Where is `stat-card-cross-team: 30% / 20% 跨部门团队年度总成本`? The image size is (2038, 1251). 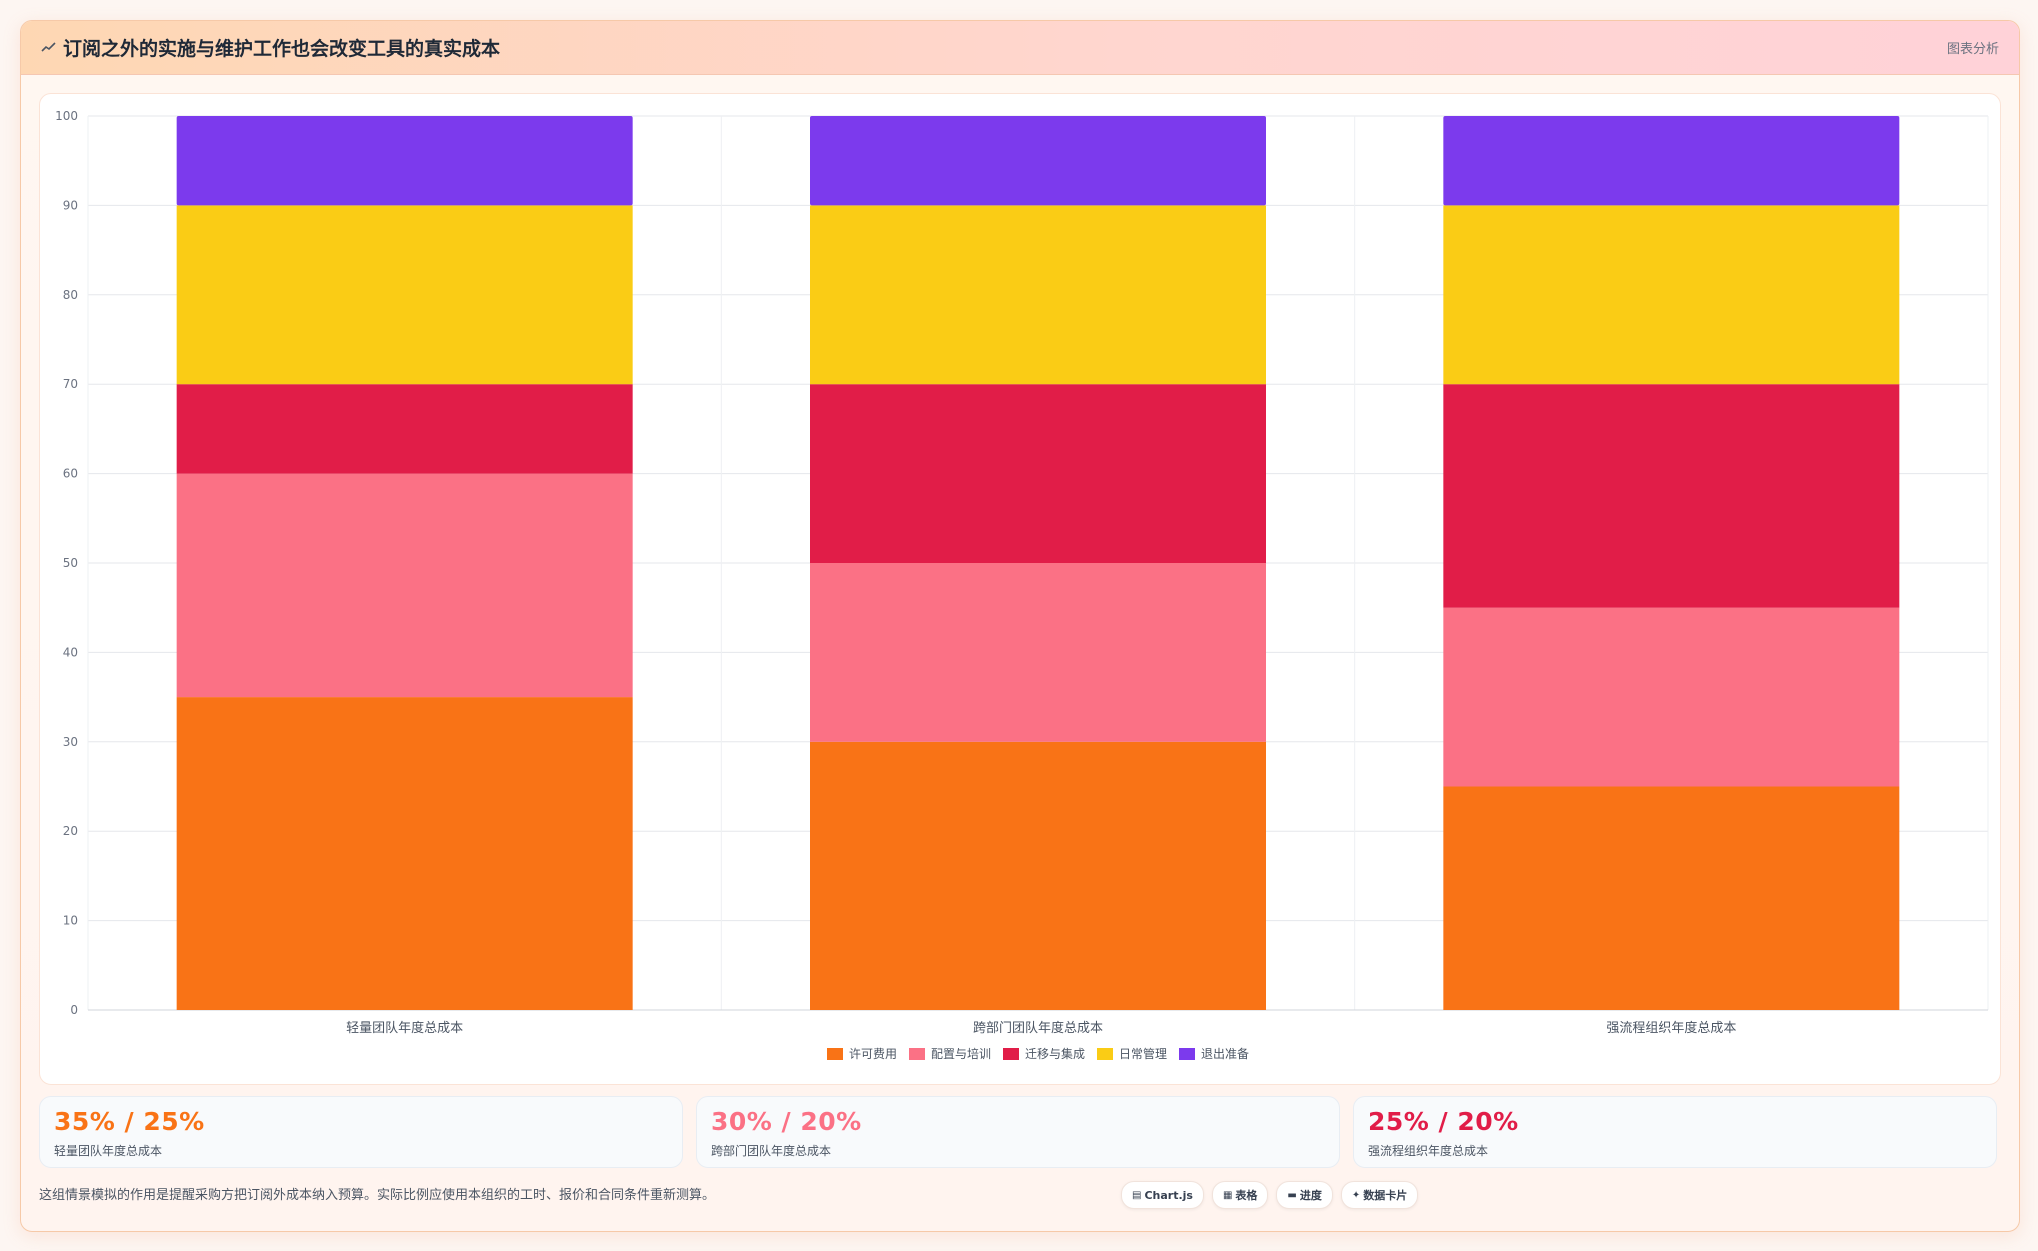
stat-card-cross-team: 30% / 20% 跨部门团队年度总成本 is located at coordinates (1018, 1132).